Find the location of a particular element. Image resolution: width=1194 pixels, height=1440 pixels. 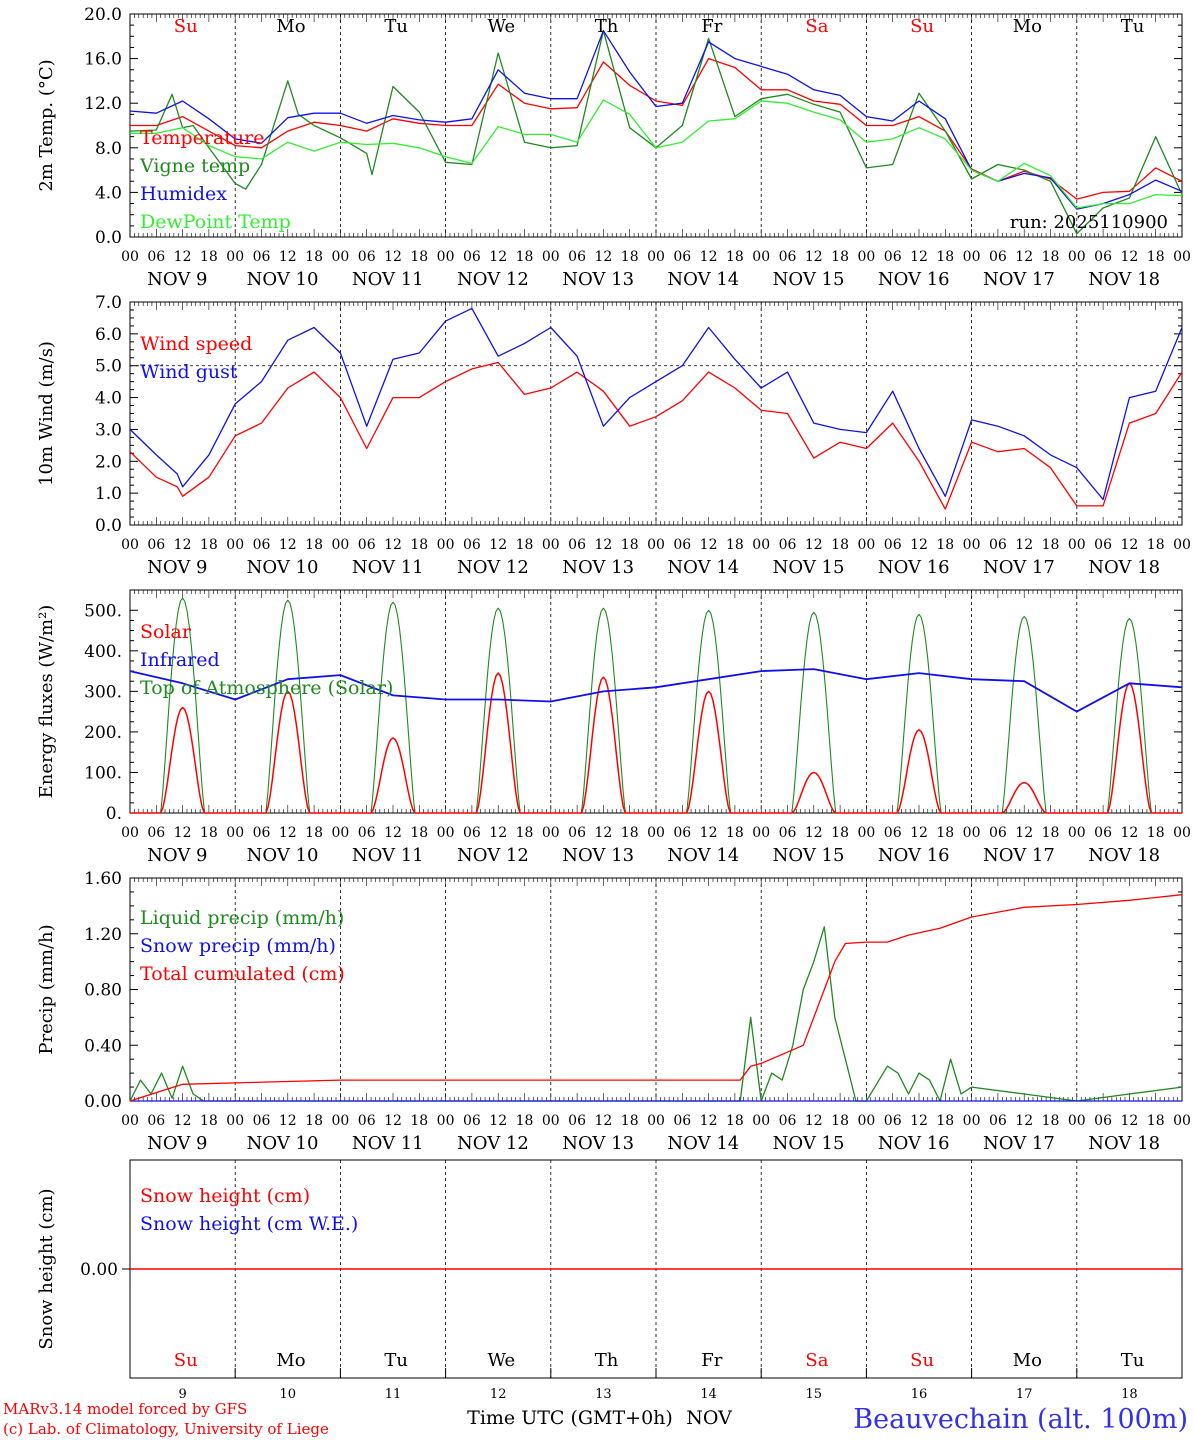

date-label: NOV 16 is located at coordinates (914, 279).